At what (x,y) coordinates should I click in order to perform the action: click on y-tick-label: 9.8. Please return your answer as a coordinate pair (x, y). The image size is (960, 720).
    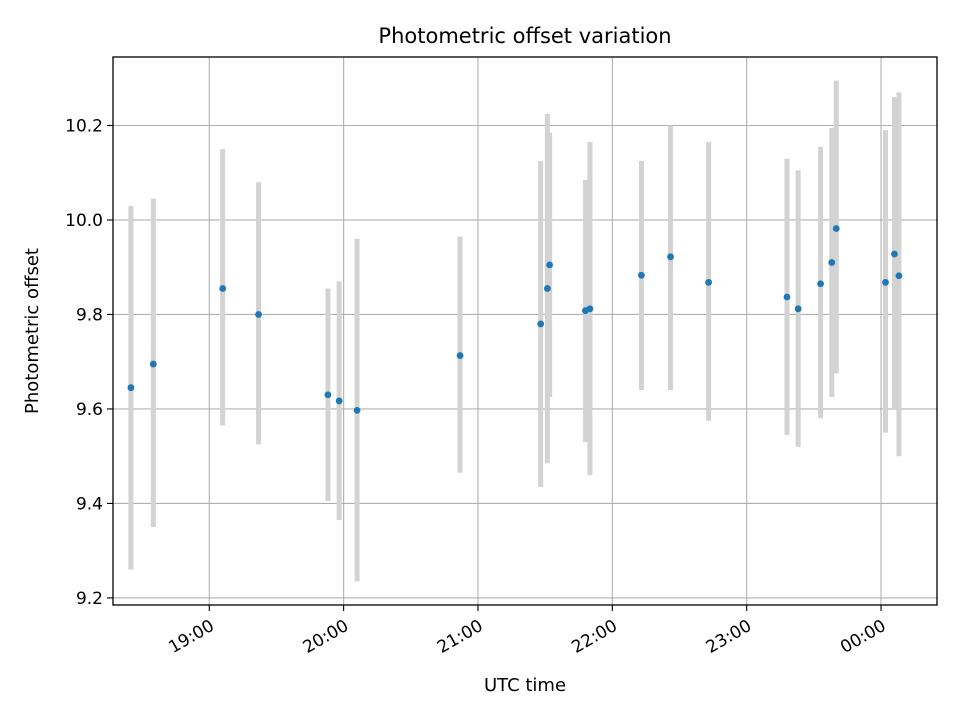
    Looking at the image, I should click on (89, 315).